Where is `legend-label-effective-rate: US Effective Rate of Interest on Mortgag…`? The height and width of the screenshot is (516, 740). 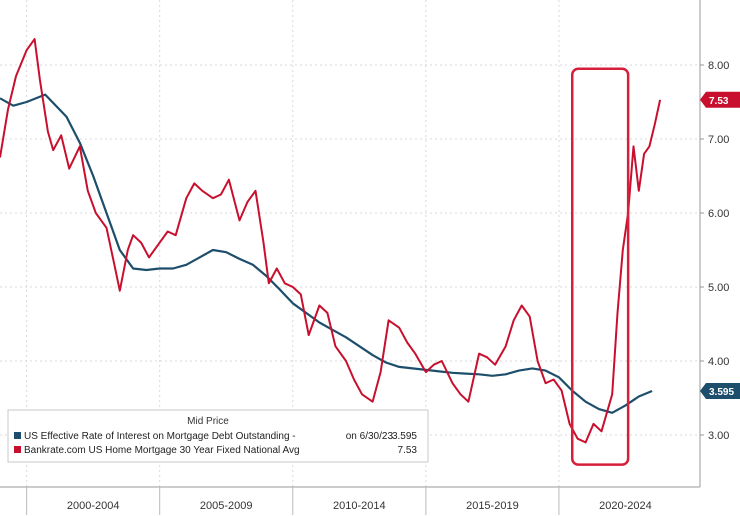 legend-label-effective-rate: US Effective Rate of Interest on Mortgag… is located at coordinates (160, 436).